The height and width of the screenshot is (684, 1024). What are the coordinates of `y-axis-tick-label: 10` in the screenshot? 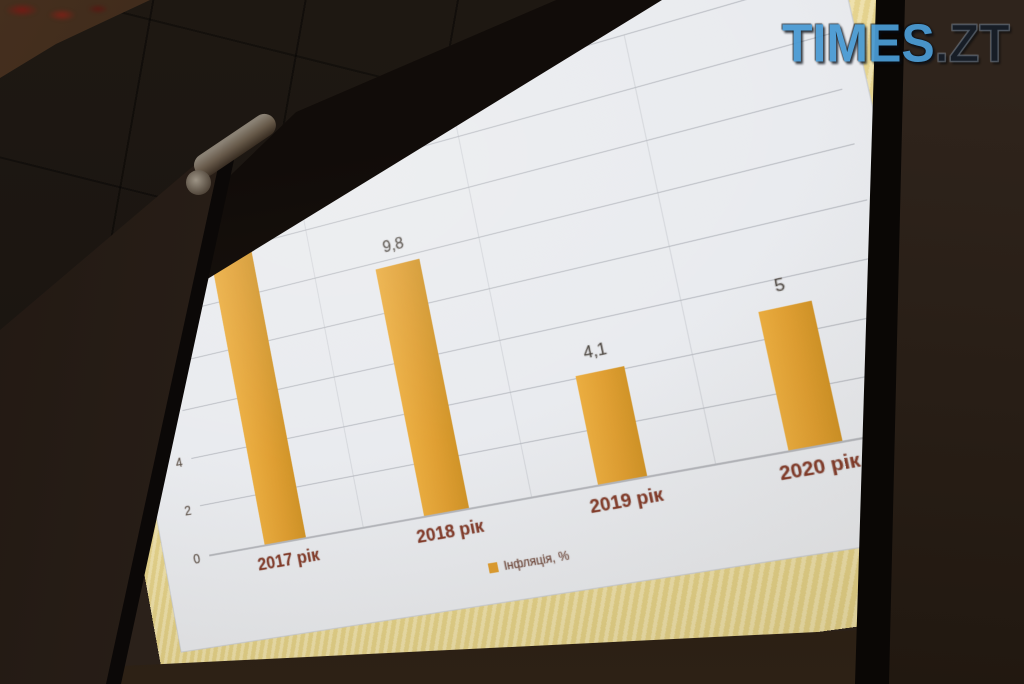 It's located at (149, 320).